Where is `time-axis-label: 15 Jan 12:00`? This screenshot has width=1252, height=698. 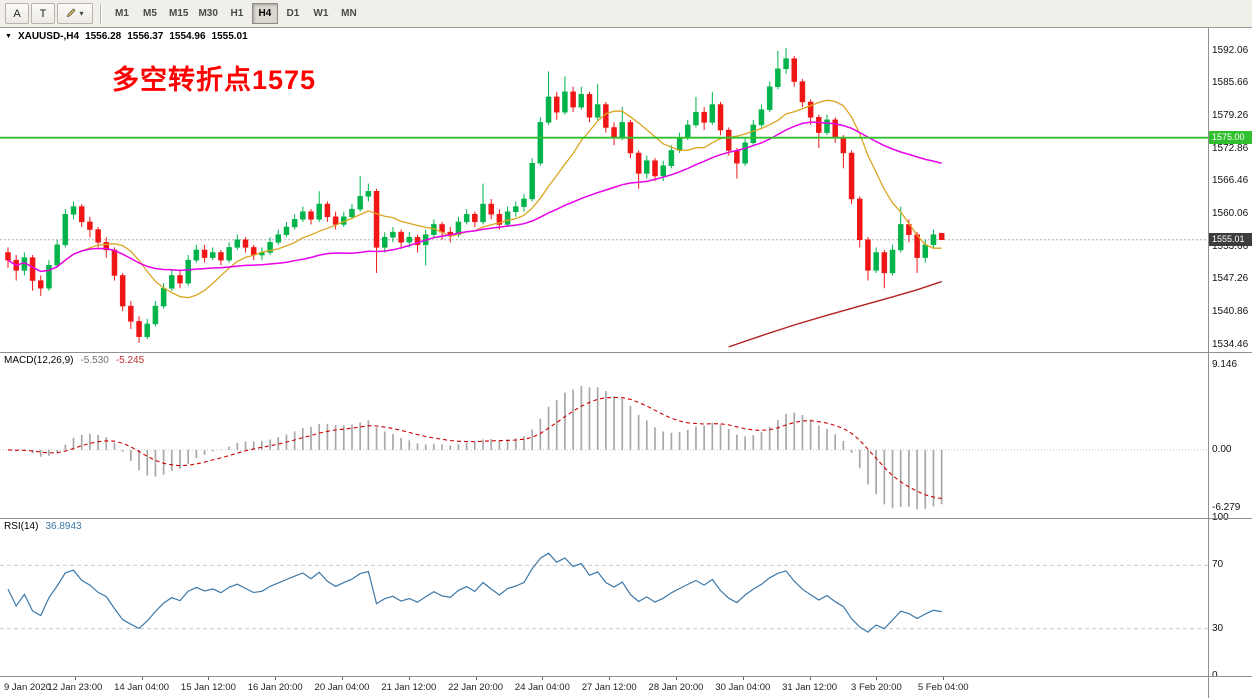 time-axis-label: 15 Jan 12:00 is located at coordinates (208, 687).